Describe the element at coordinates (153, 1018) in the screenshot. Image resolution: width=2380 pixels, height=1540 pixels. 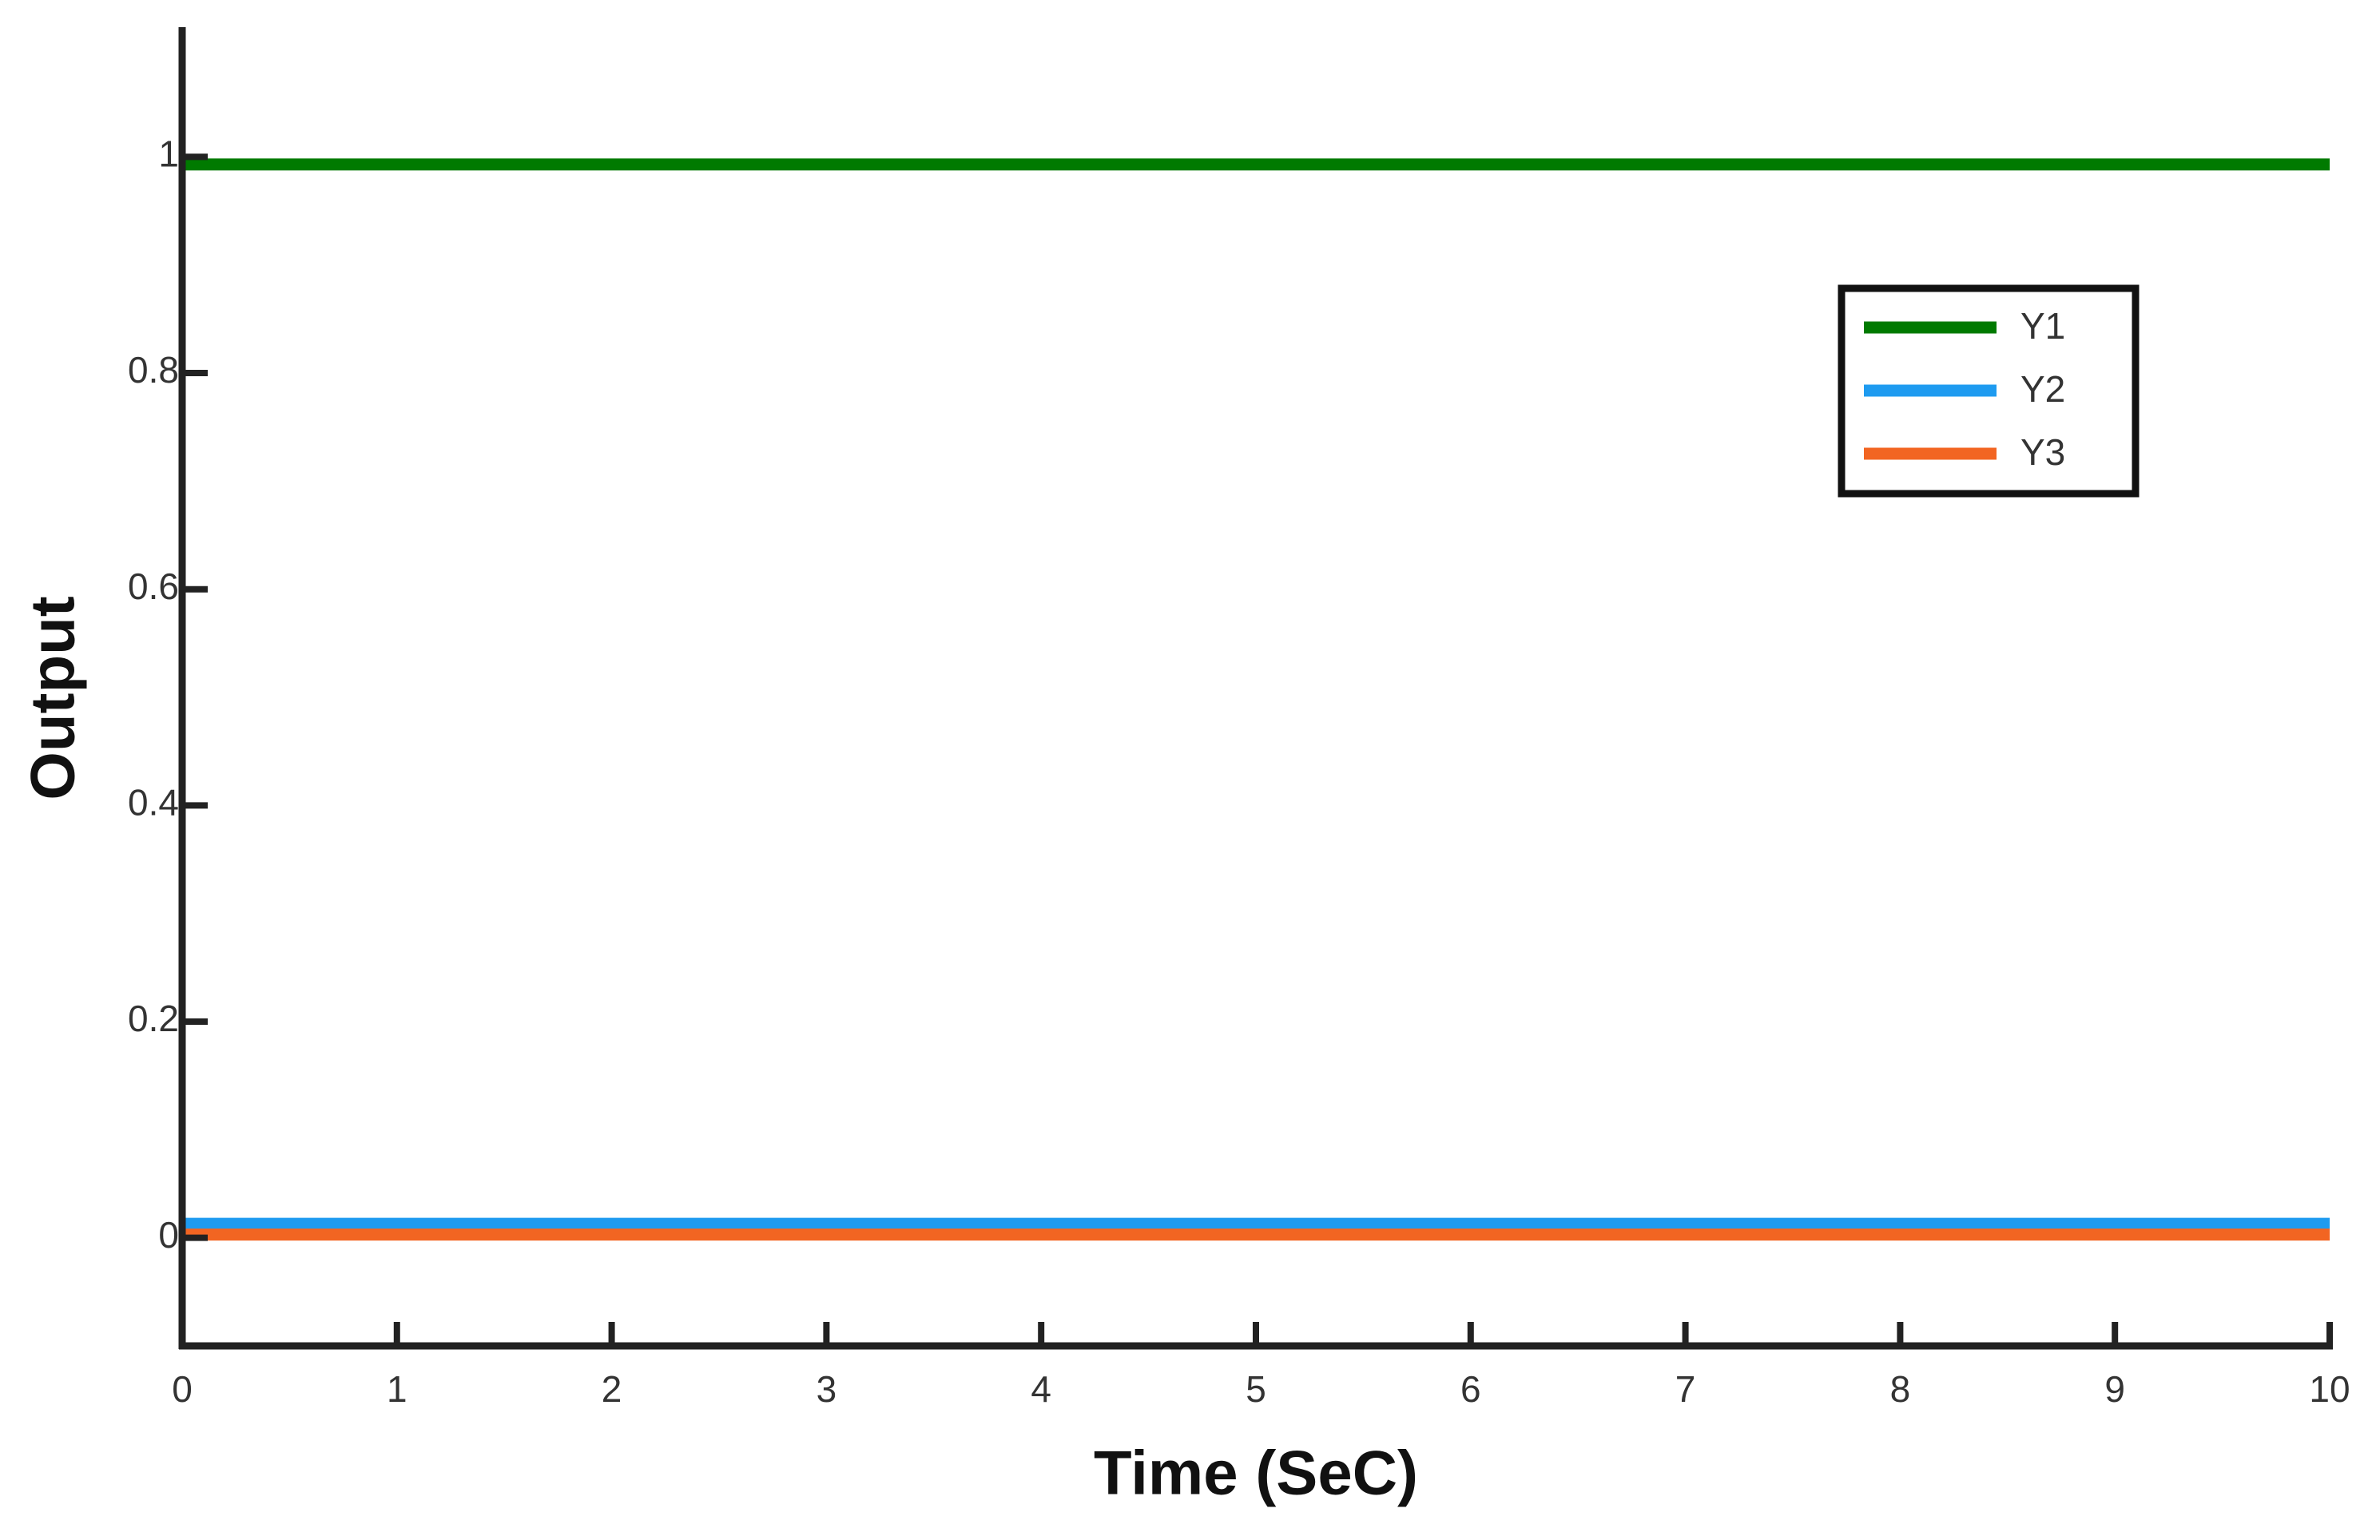
I see `y-tick-label: 0.2` at that location.